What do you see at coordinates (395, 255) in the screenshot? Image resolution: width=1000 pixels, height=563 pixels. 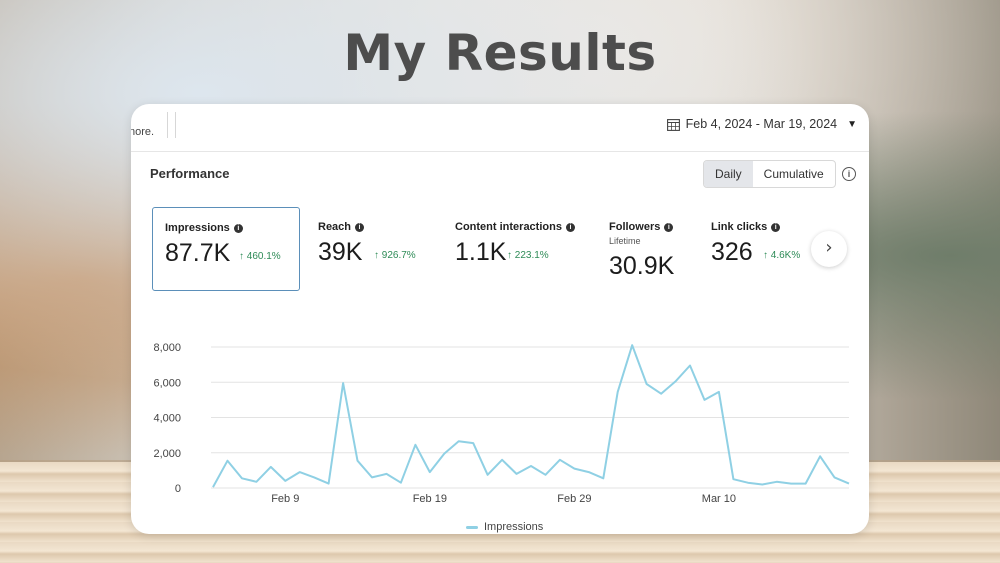 I see `metric-change: ↑ 926.7%` at bounding box center [395, 255].